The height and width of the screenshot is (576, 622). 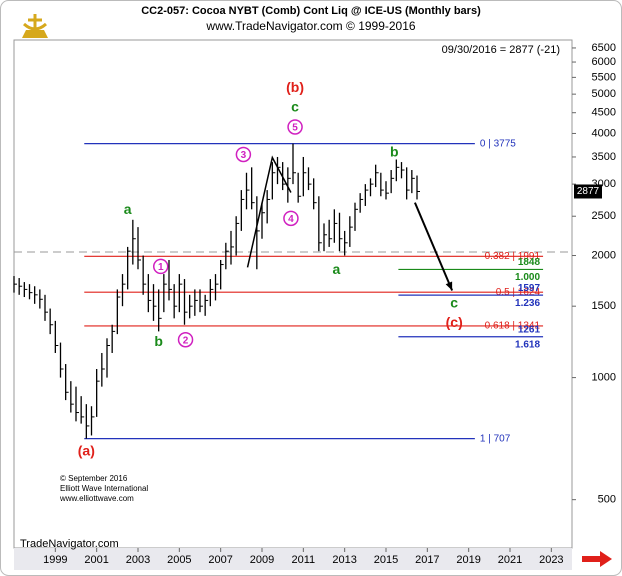 I want to click on credit: www.elliottwave.com, so click(x=96, y=498).